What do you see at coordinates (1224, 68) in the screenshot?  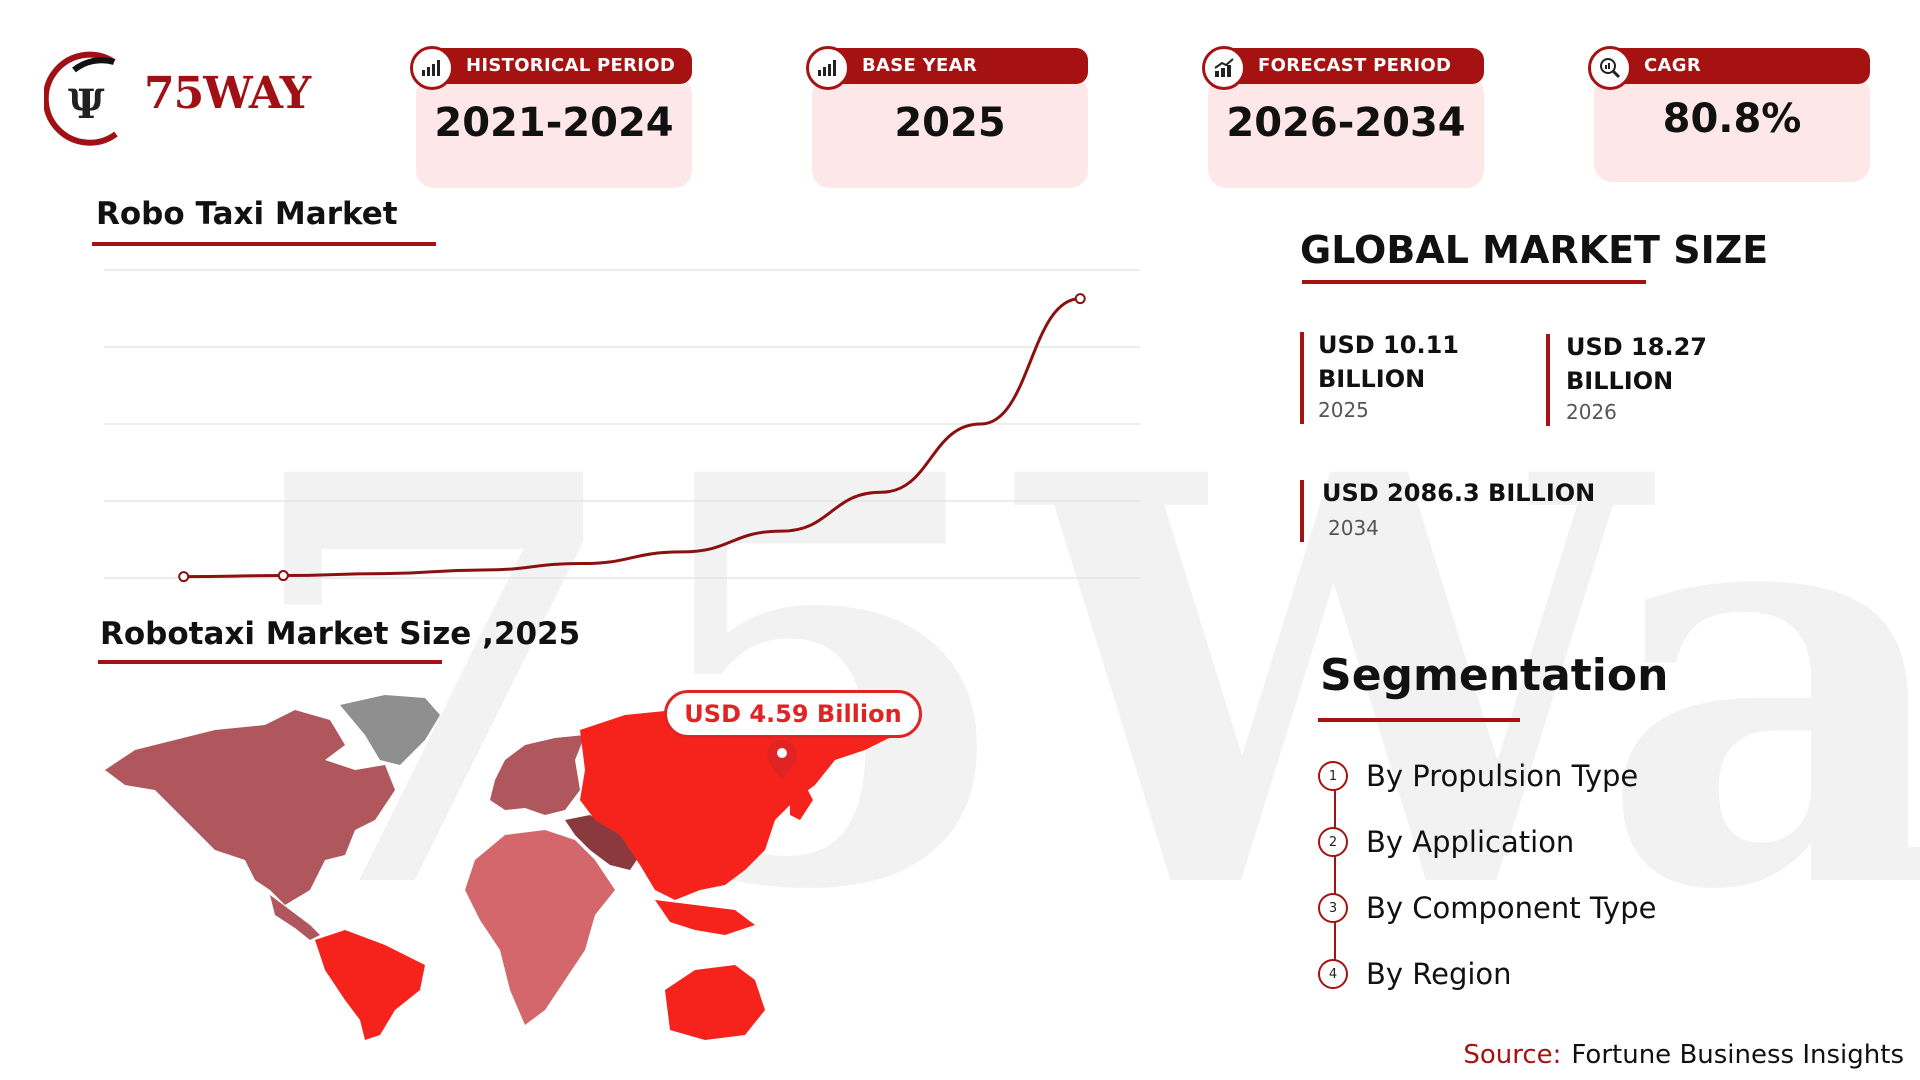 I see `growth-chart-icon` at bounding box center [1224, 68].